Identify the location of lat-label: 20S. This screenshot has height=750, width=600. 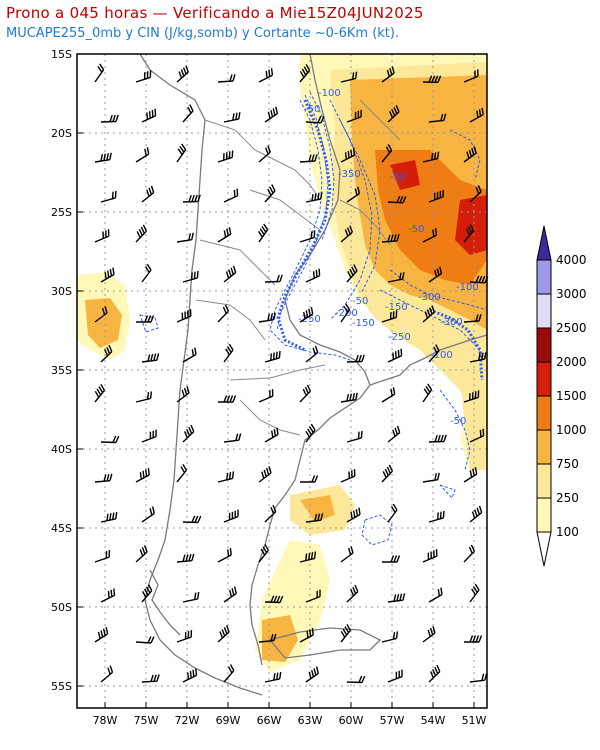
(61, 133).